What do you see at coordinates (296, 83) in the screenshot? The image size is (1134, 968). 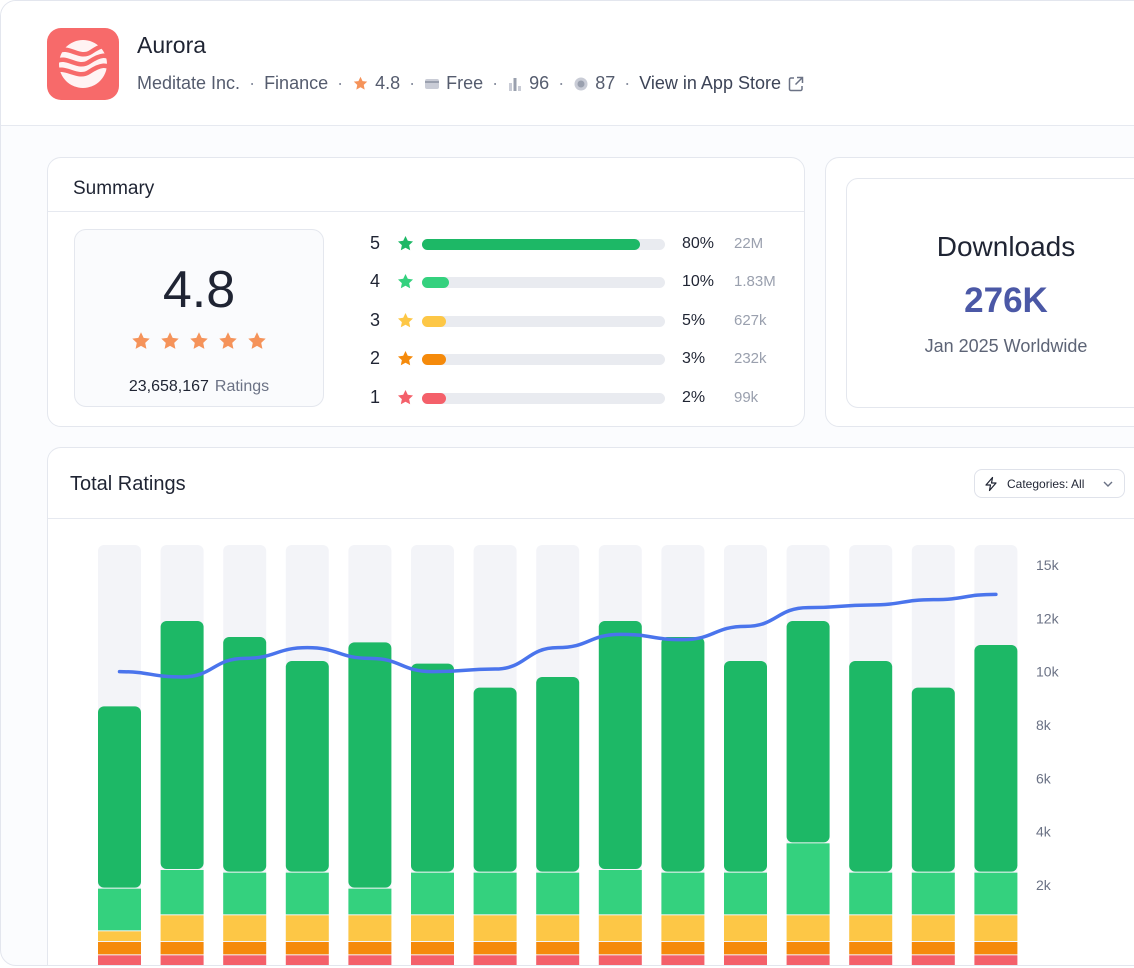 I see `category-name: Finance` at bounding box center [296, 83].